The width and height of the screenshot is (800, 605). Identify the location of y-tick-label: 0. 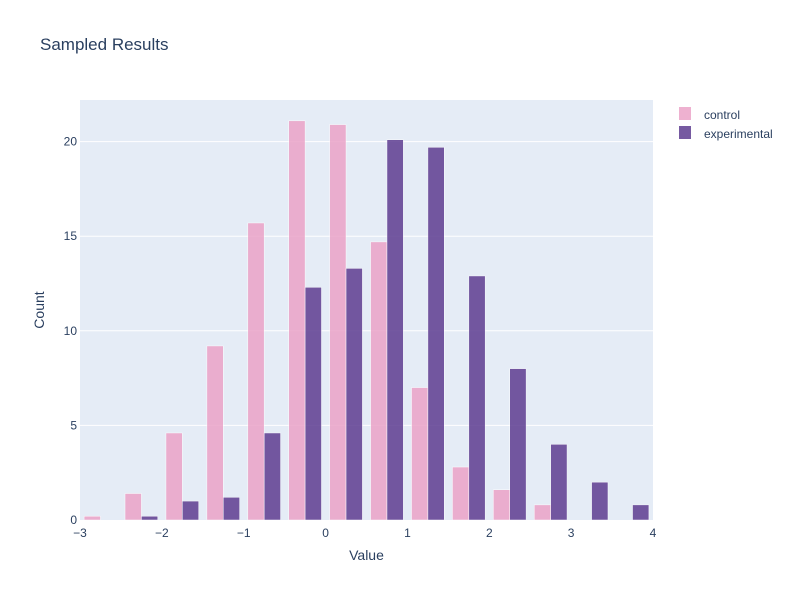
(73, 520).